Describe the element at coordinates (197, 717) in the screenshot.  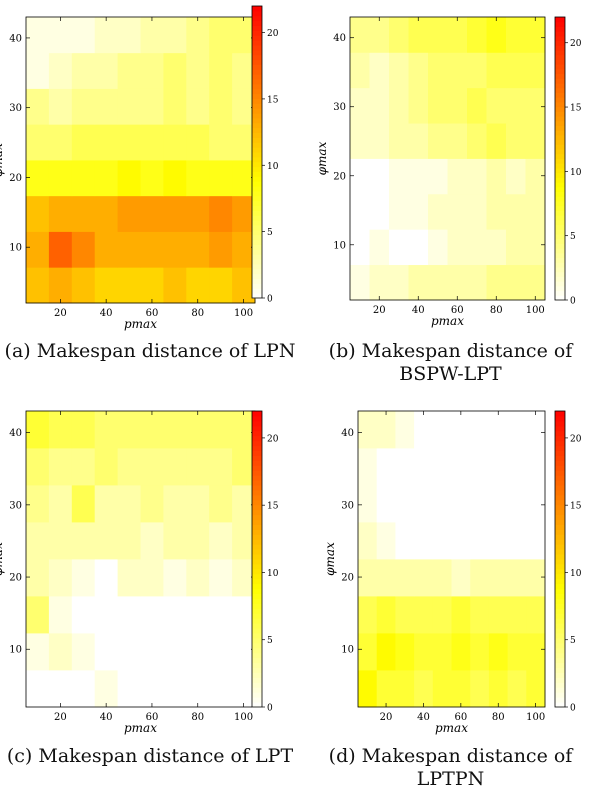
I see `x-tick-label: 80` at that location.